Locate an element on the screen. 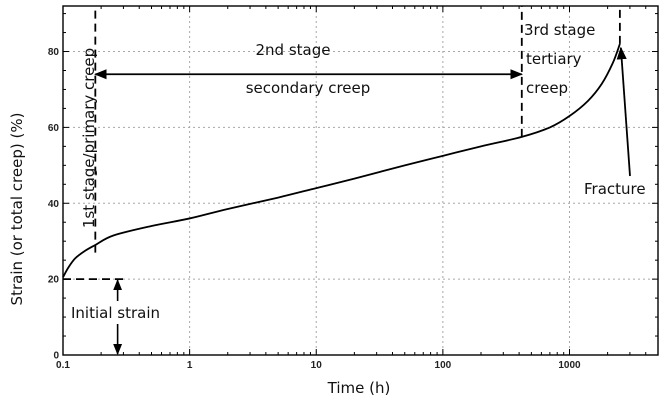 Image resolution: width=664 pixels, height=403 pixels. y-tick-label: 20 is located at coordinates (54, 280).